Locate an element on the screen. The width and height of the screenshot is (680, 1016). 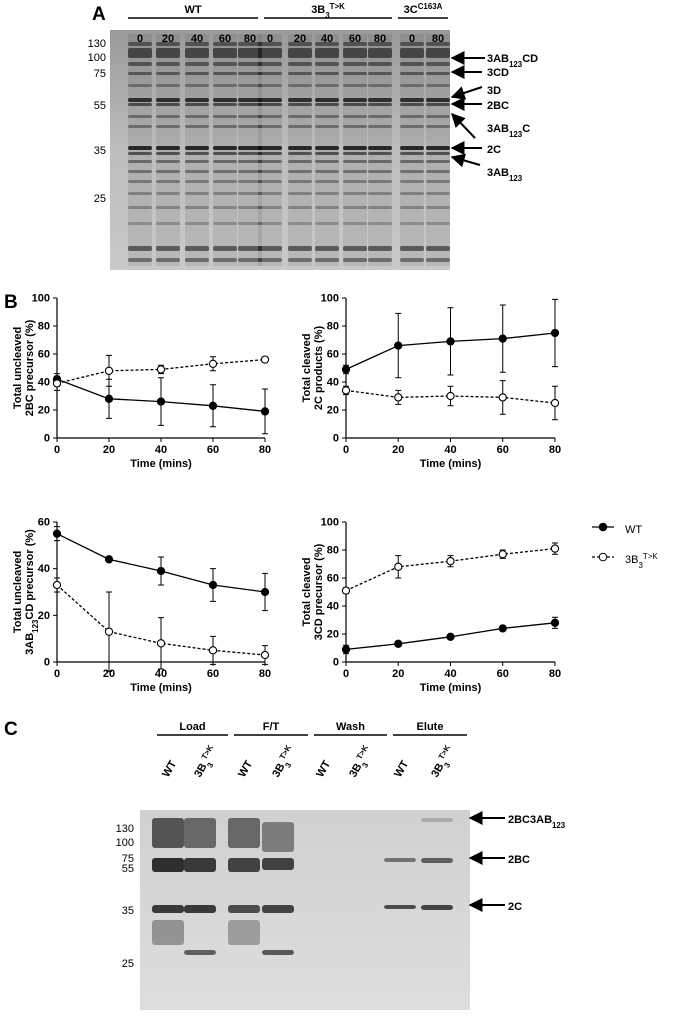
panel-label: B is located at coordinates (11, 302).